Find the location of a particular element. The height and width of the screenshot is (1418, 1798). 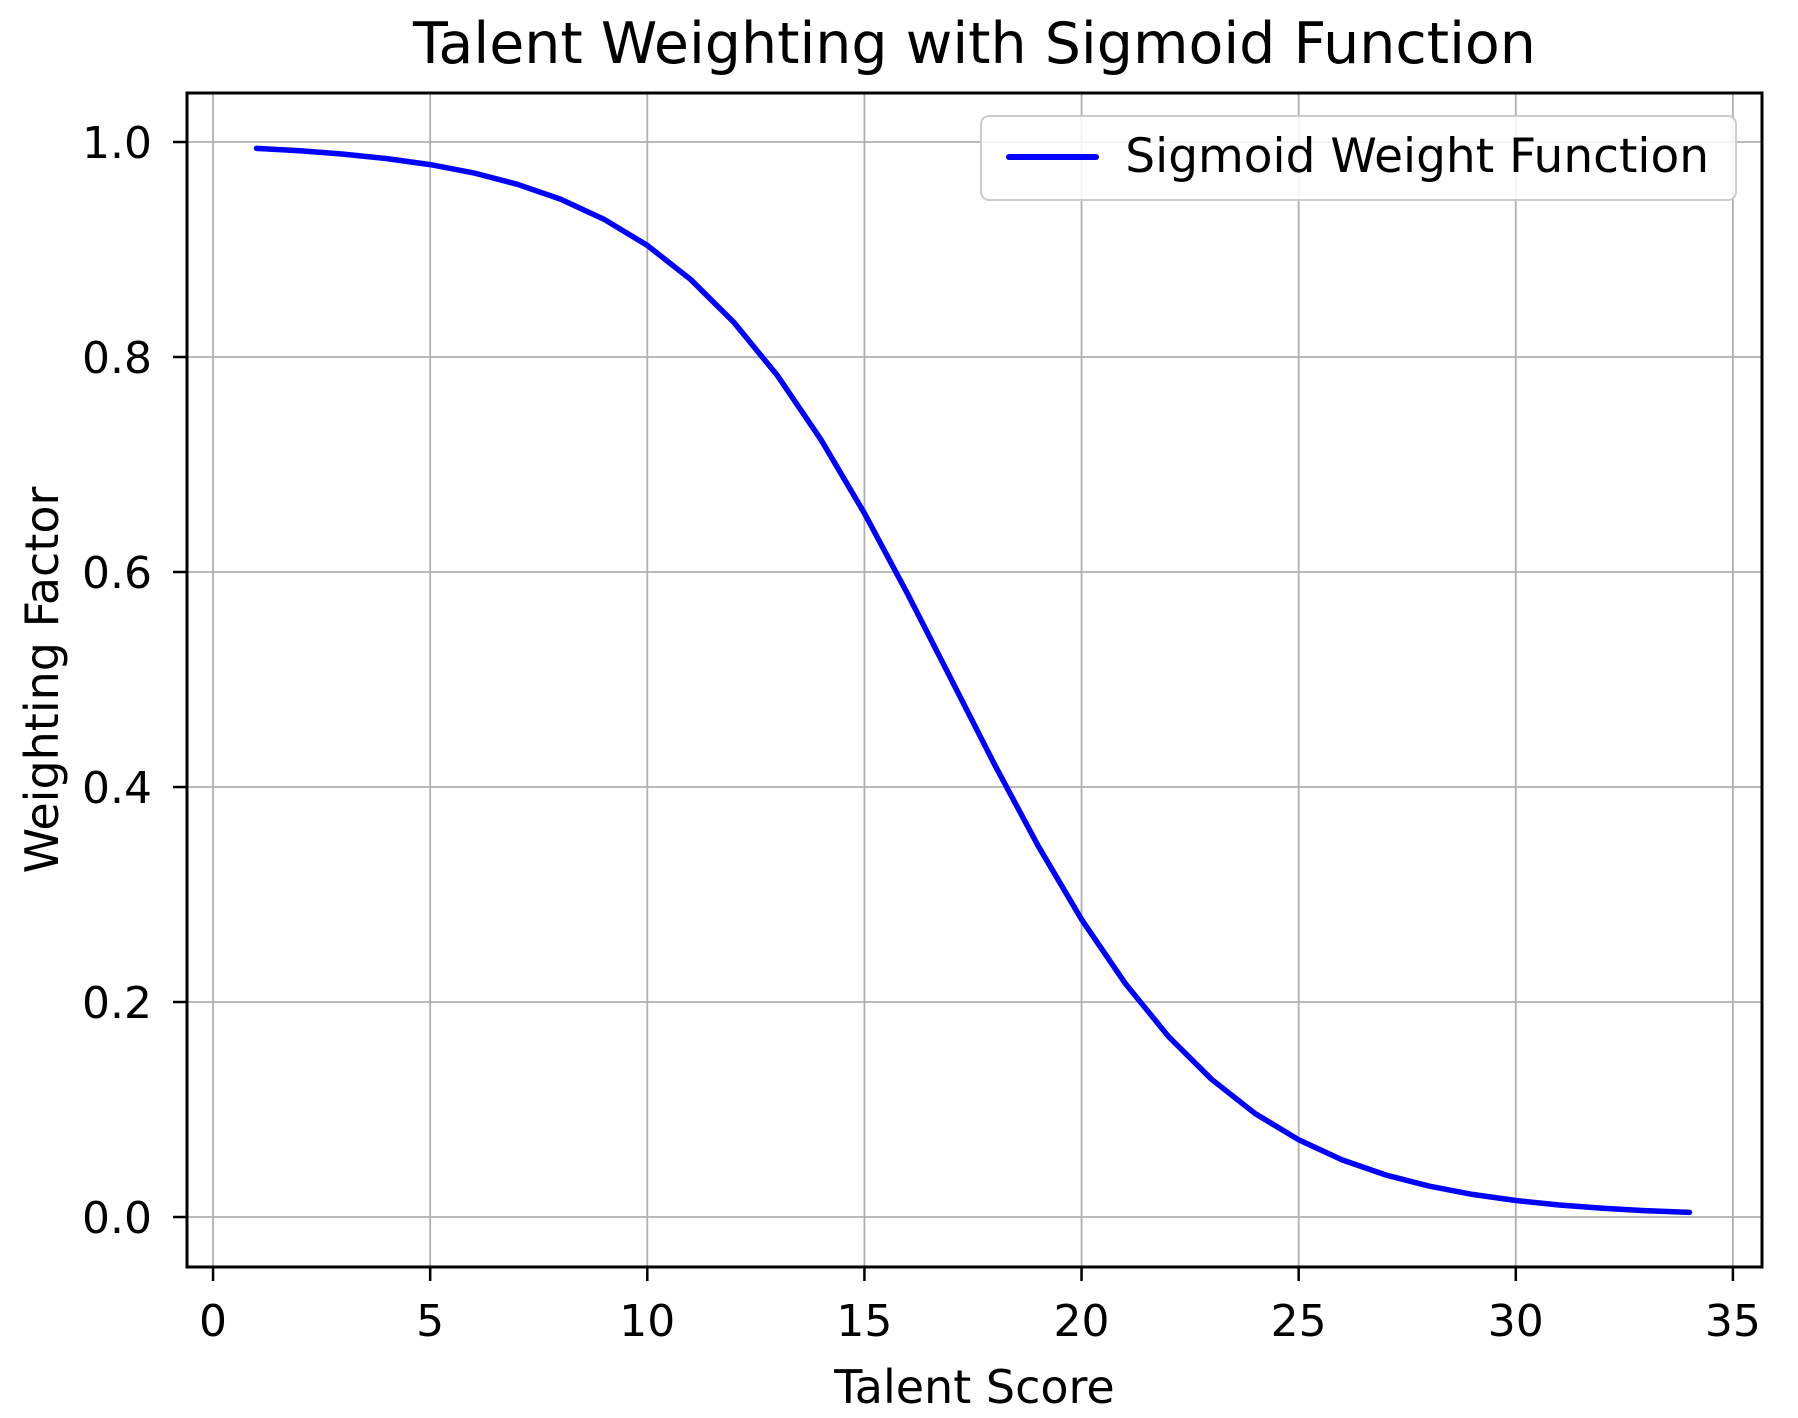

legend-label: Sigmoid Weight Function is located at coordinates (1417, 156).